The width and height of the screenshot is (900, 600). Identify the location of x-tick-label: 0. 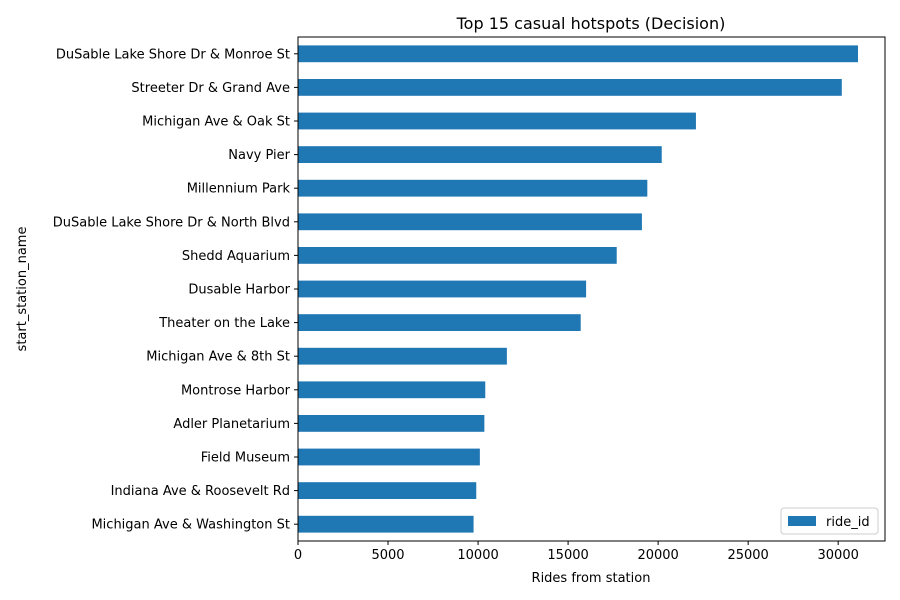
(298, 555).